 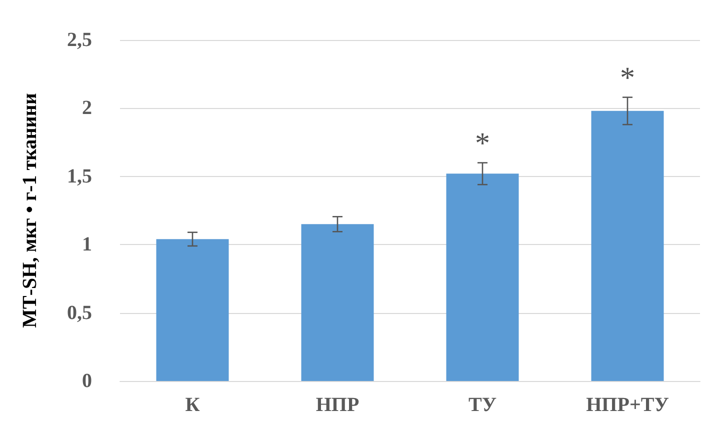 I want to click on y-tick-label: 1, so click(x=87, y=245).